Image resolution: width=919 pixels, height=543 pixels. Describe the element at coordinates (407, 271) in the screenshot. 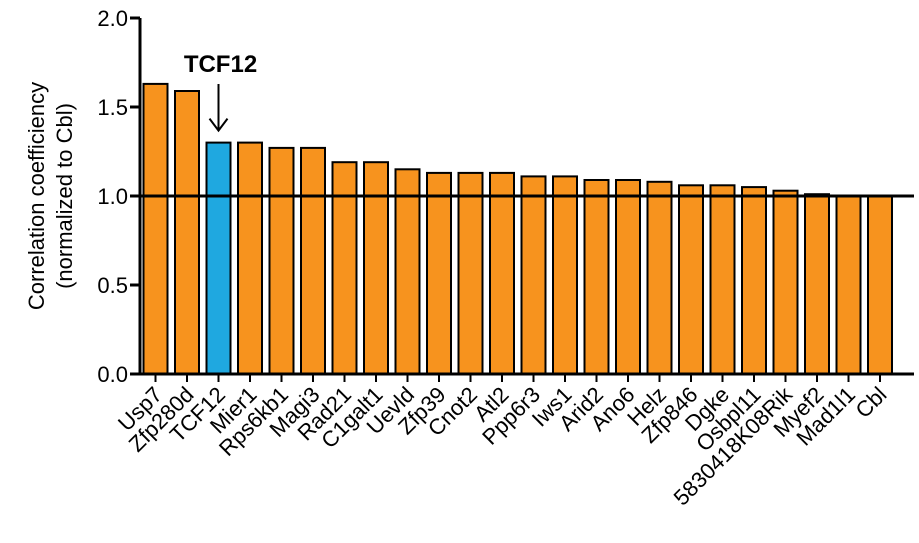

I see `bar-uevld` at that location.